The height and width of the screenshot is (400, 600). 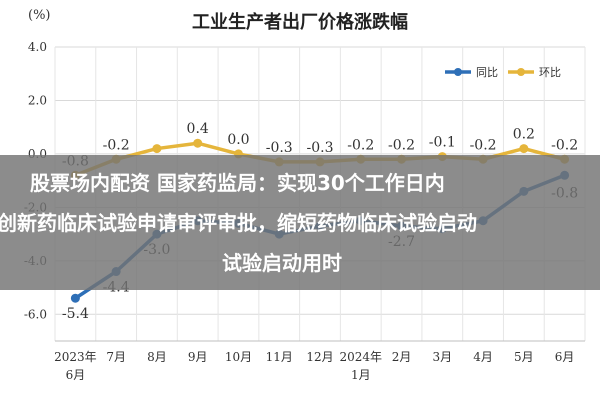 What do you see at coordinates (116, 357) in the screenshot?
I see `x-tick-label: 7月` at bounding box center [116, 357].